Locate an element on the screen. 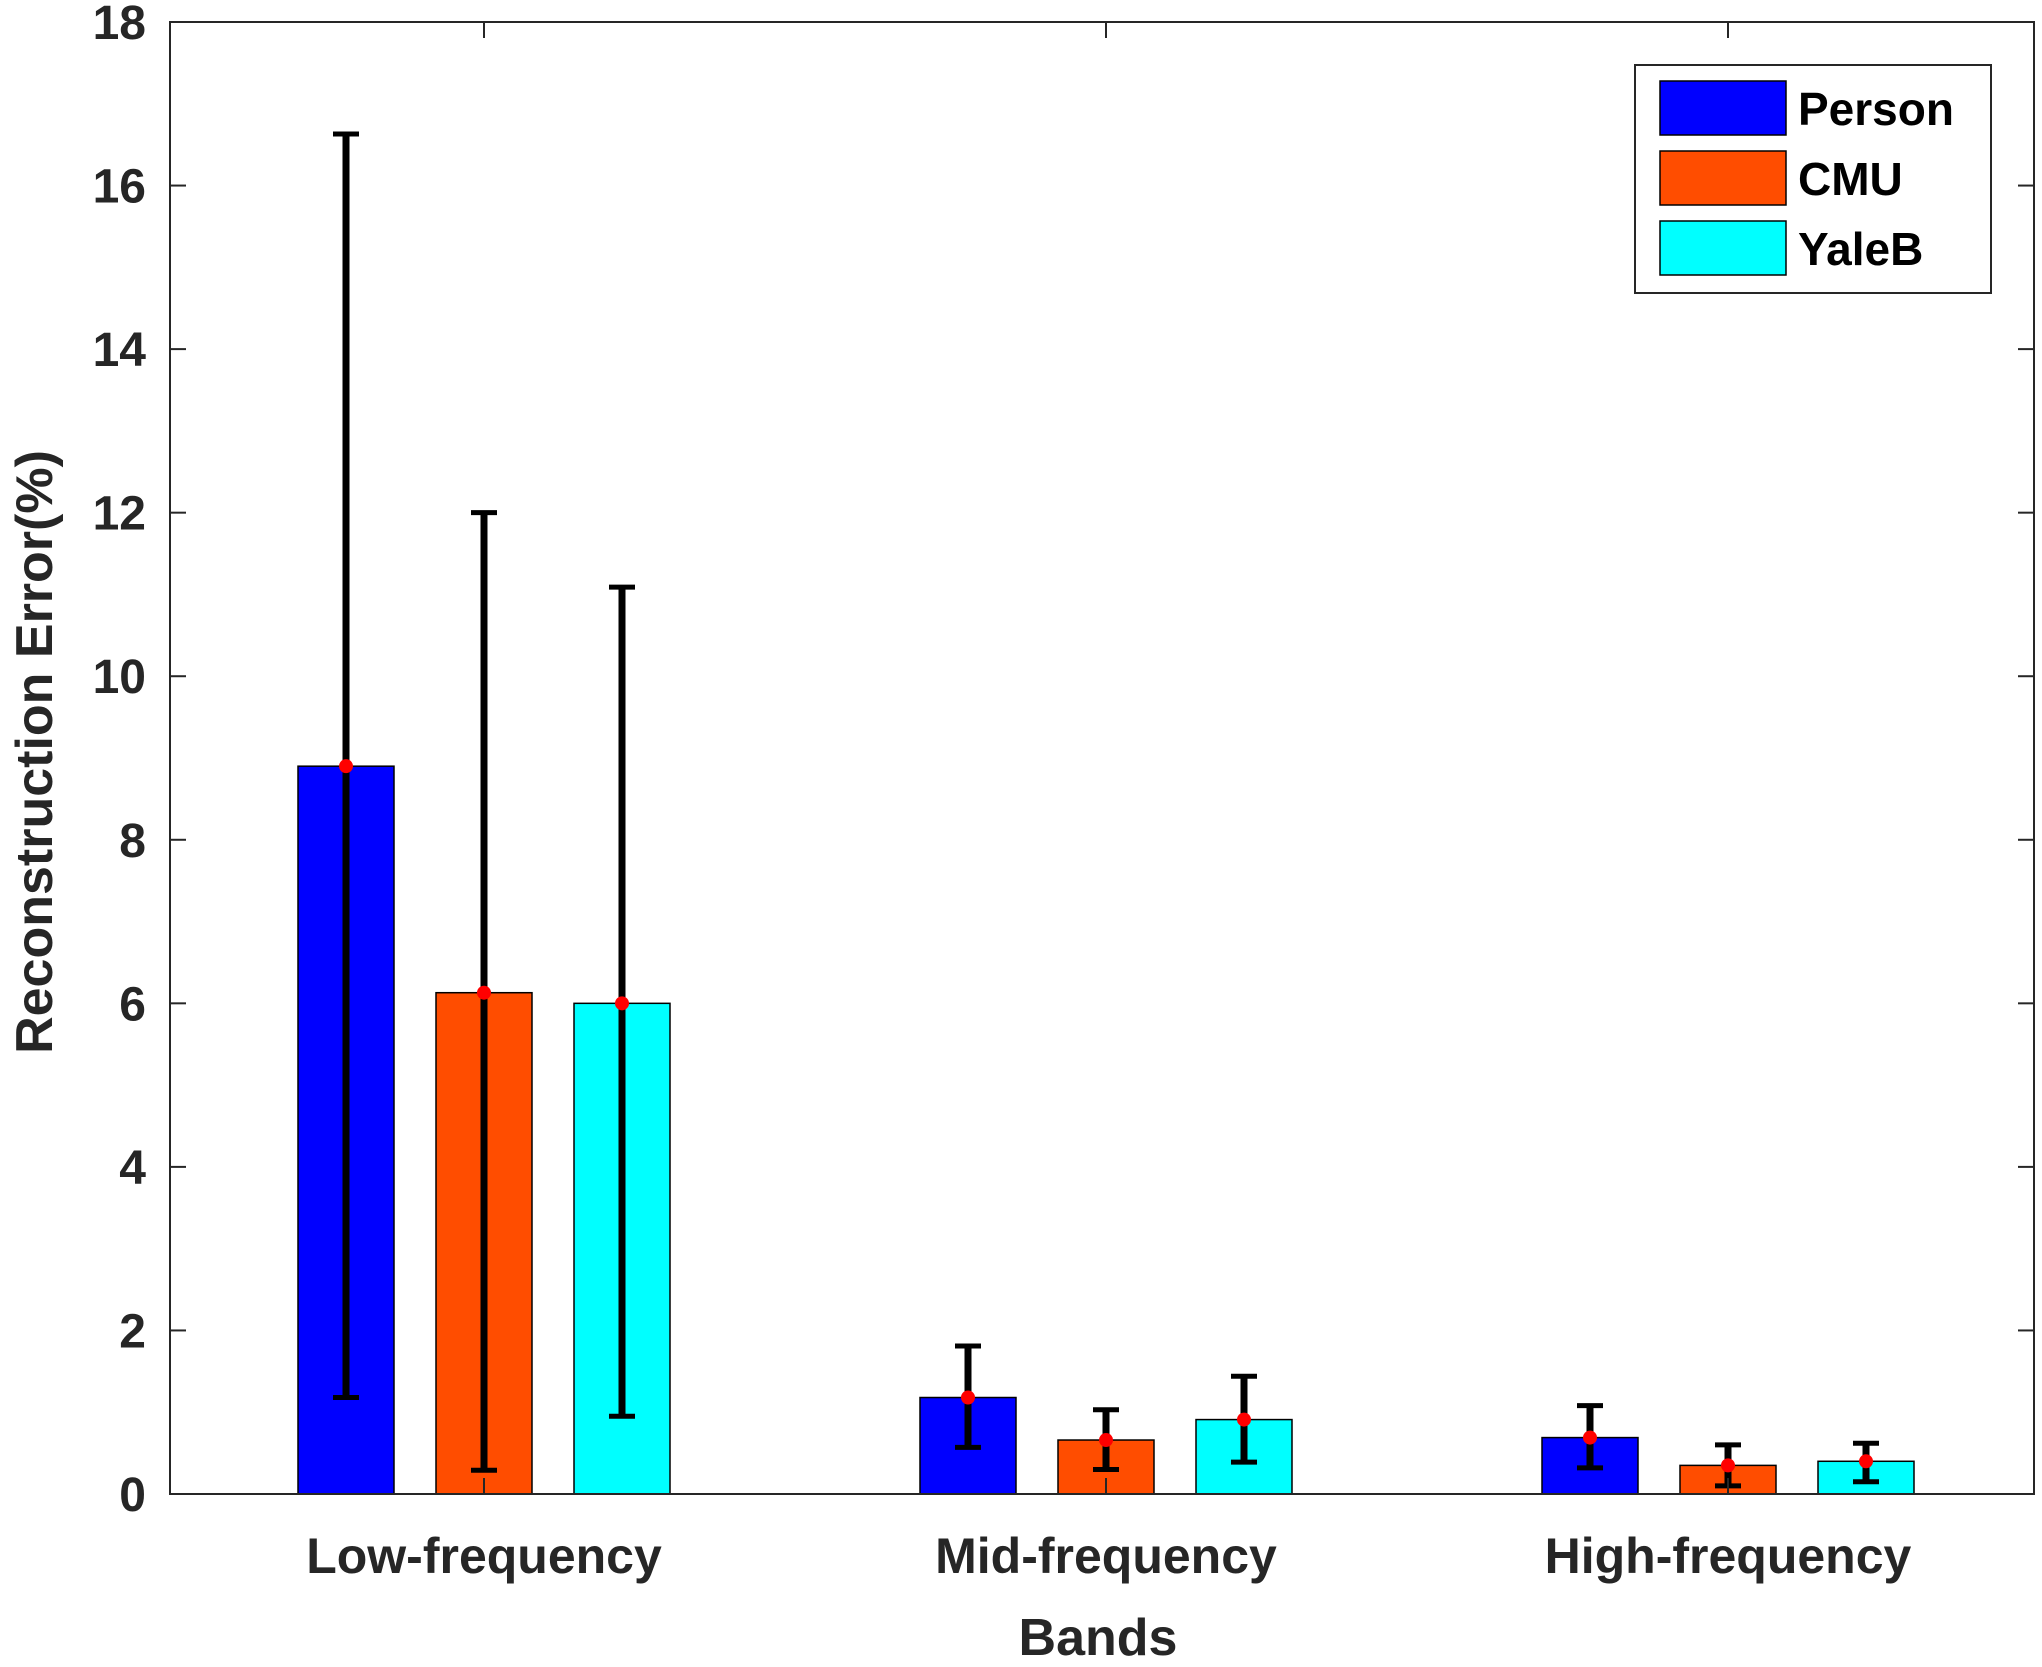 Image resolution: width=2042 pixels, height=1667 pixels. y-tick-label-14: 14 is located at coordinates (120, 350).